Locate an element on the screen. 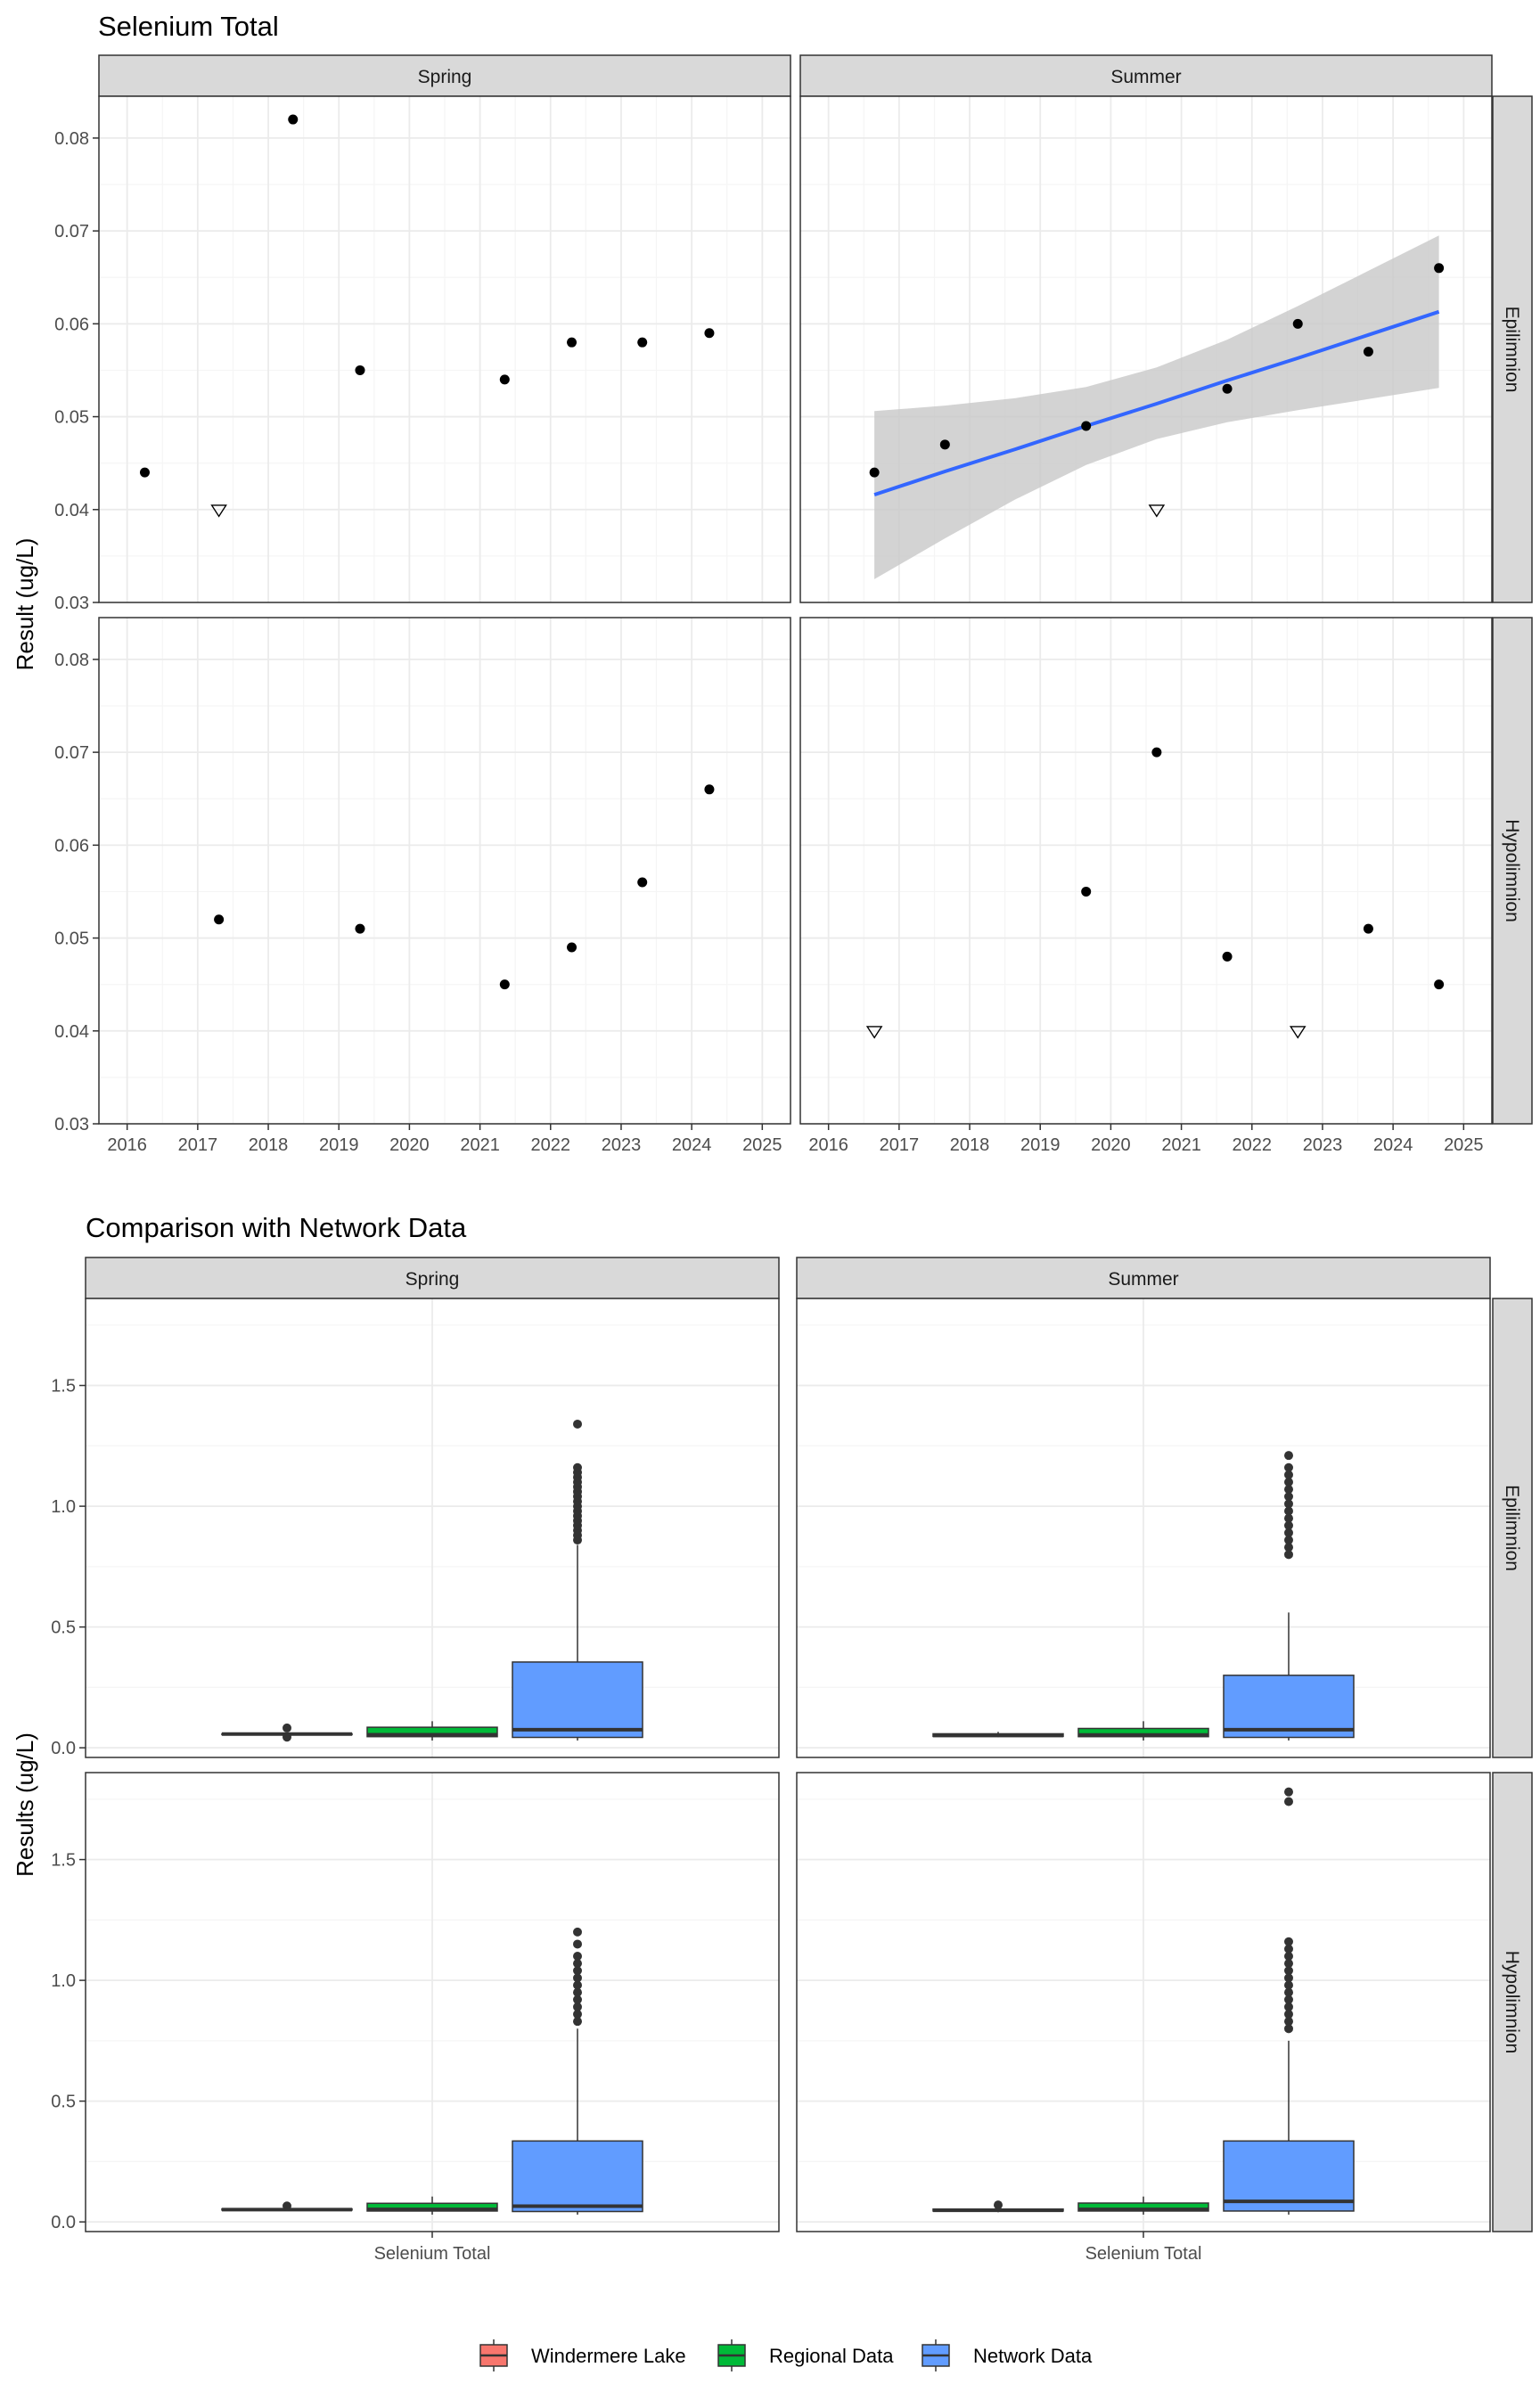 The height and width of the screenshot is (2400, 1540). box-strip-epilimnion is located at coordinates (1512, 1528).